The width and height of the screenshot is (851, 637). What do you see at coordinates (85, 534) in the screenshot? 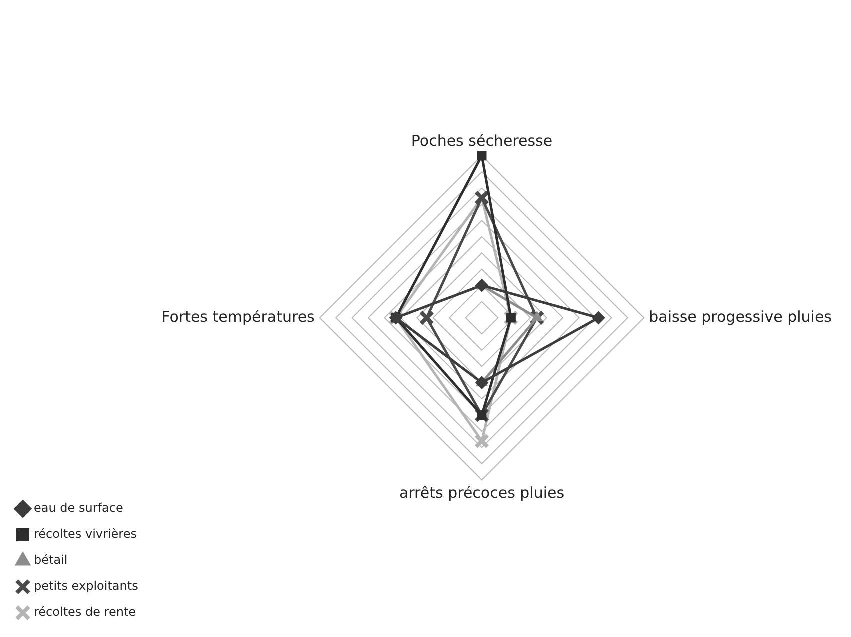
I see `legend-label: récoltes vivrières` at bounding box center [85, 534].